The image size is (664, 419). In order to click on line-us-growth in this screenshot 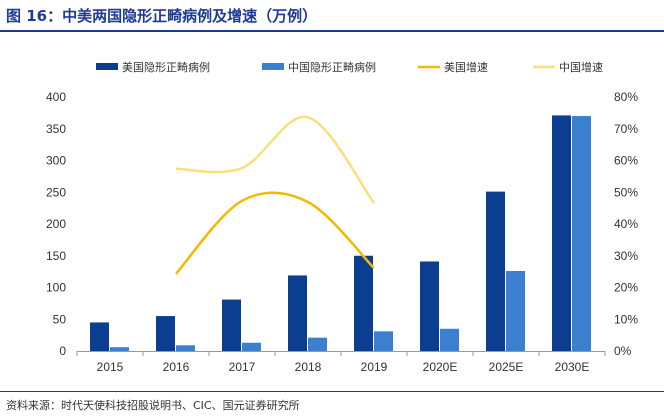, I will do `click(275, 233)`.